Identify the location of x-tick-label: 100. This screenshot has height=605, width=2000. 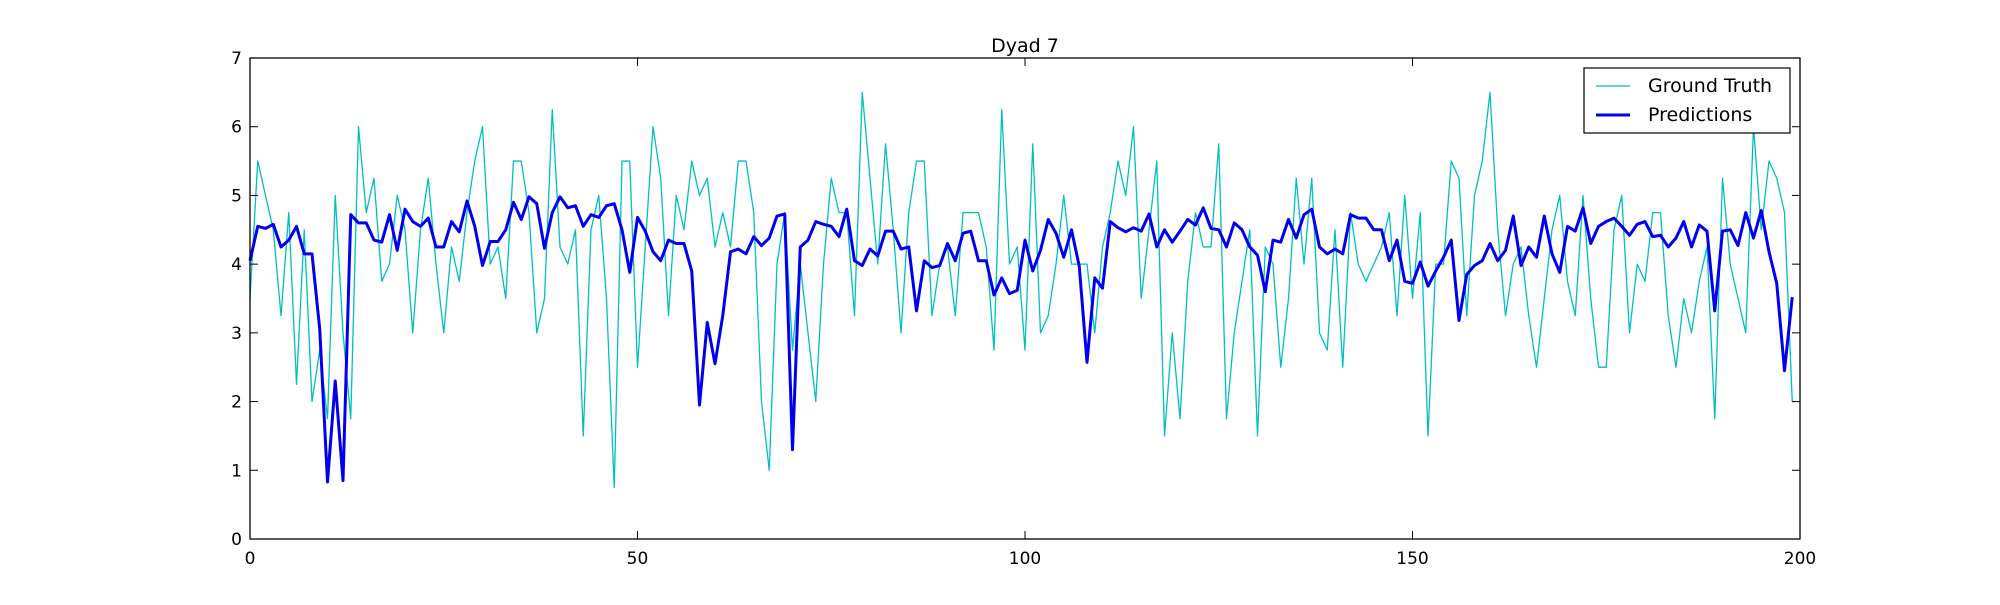
(1025, 559).